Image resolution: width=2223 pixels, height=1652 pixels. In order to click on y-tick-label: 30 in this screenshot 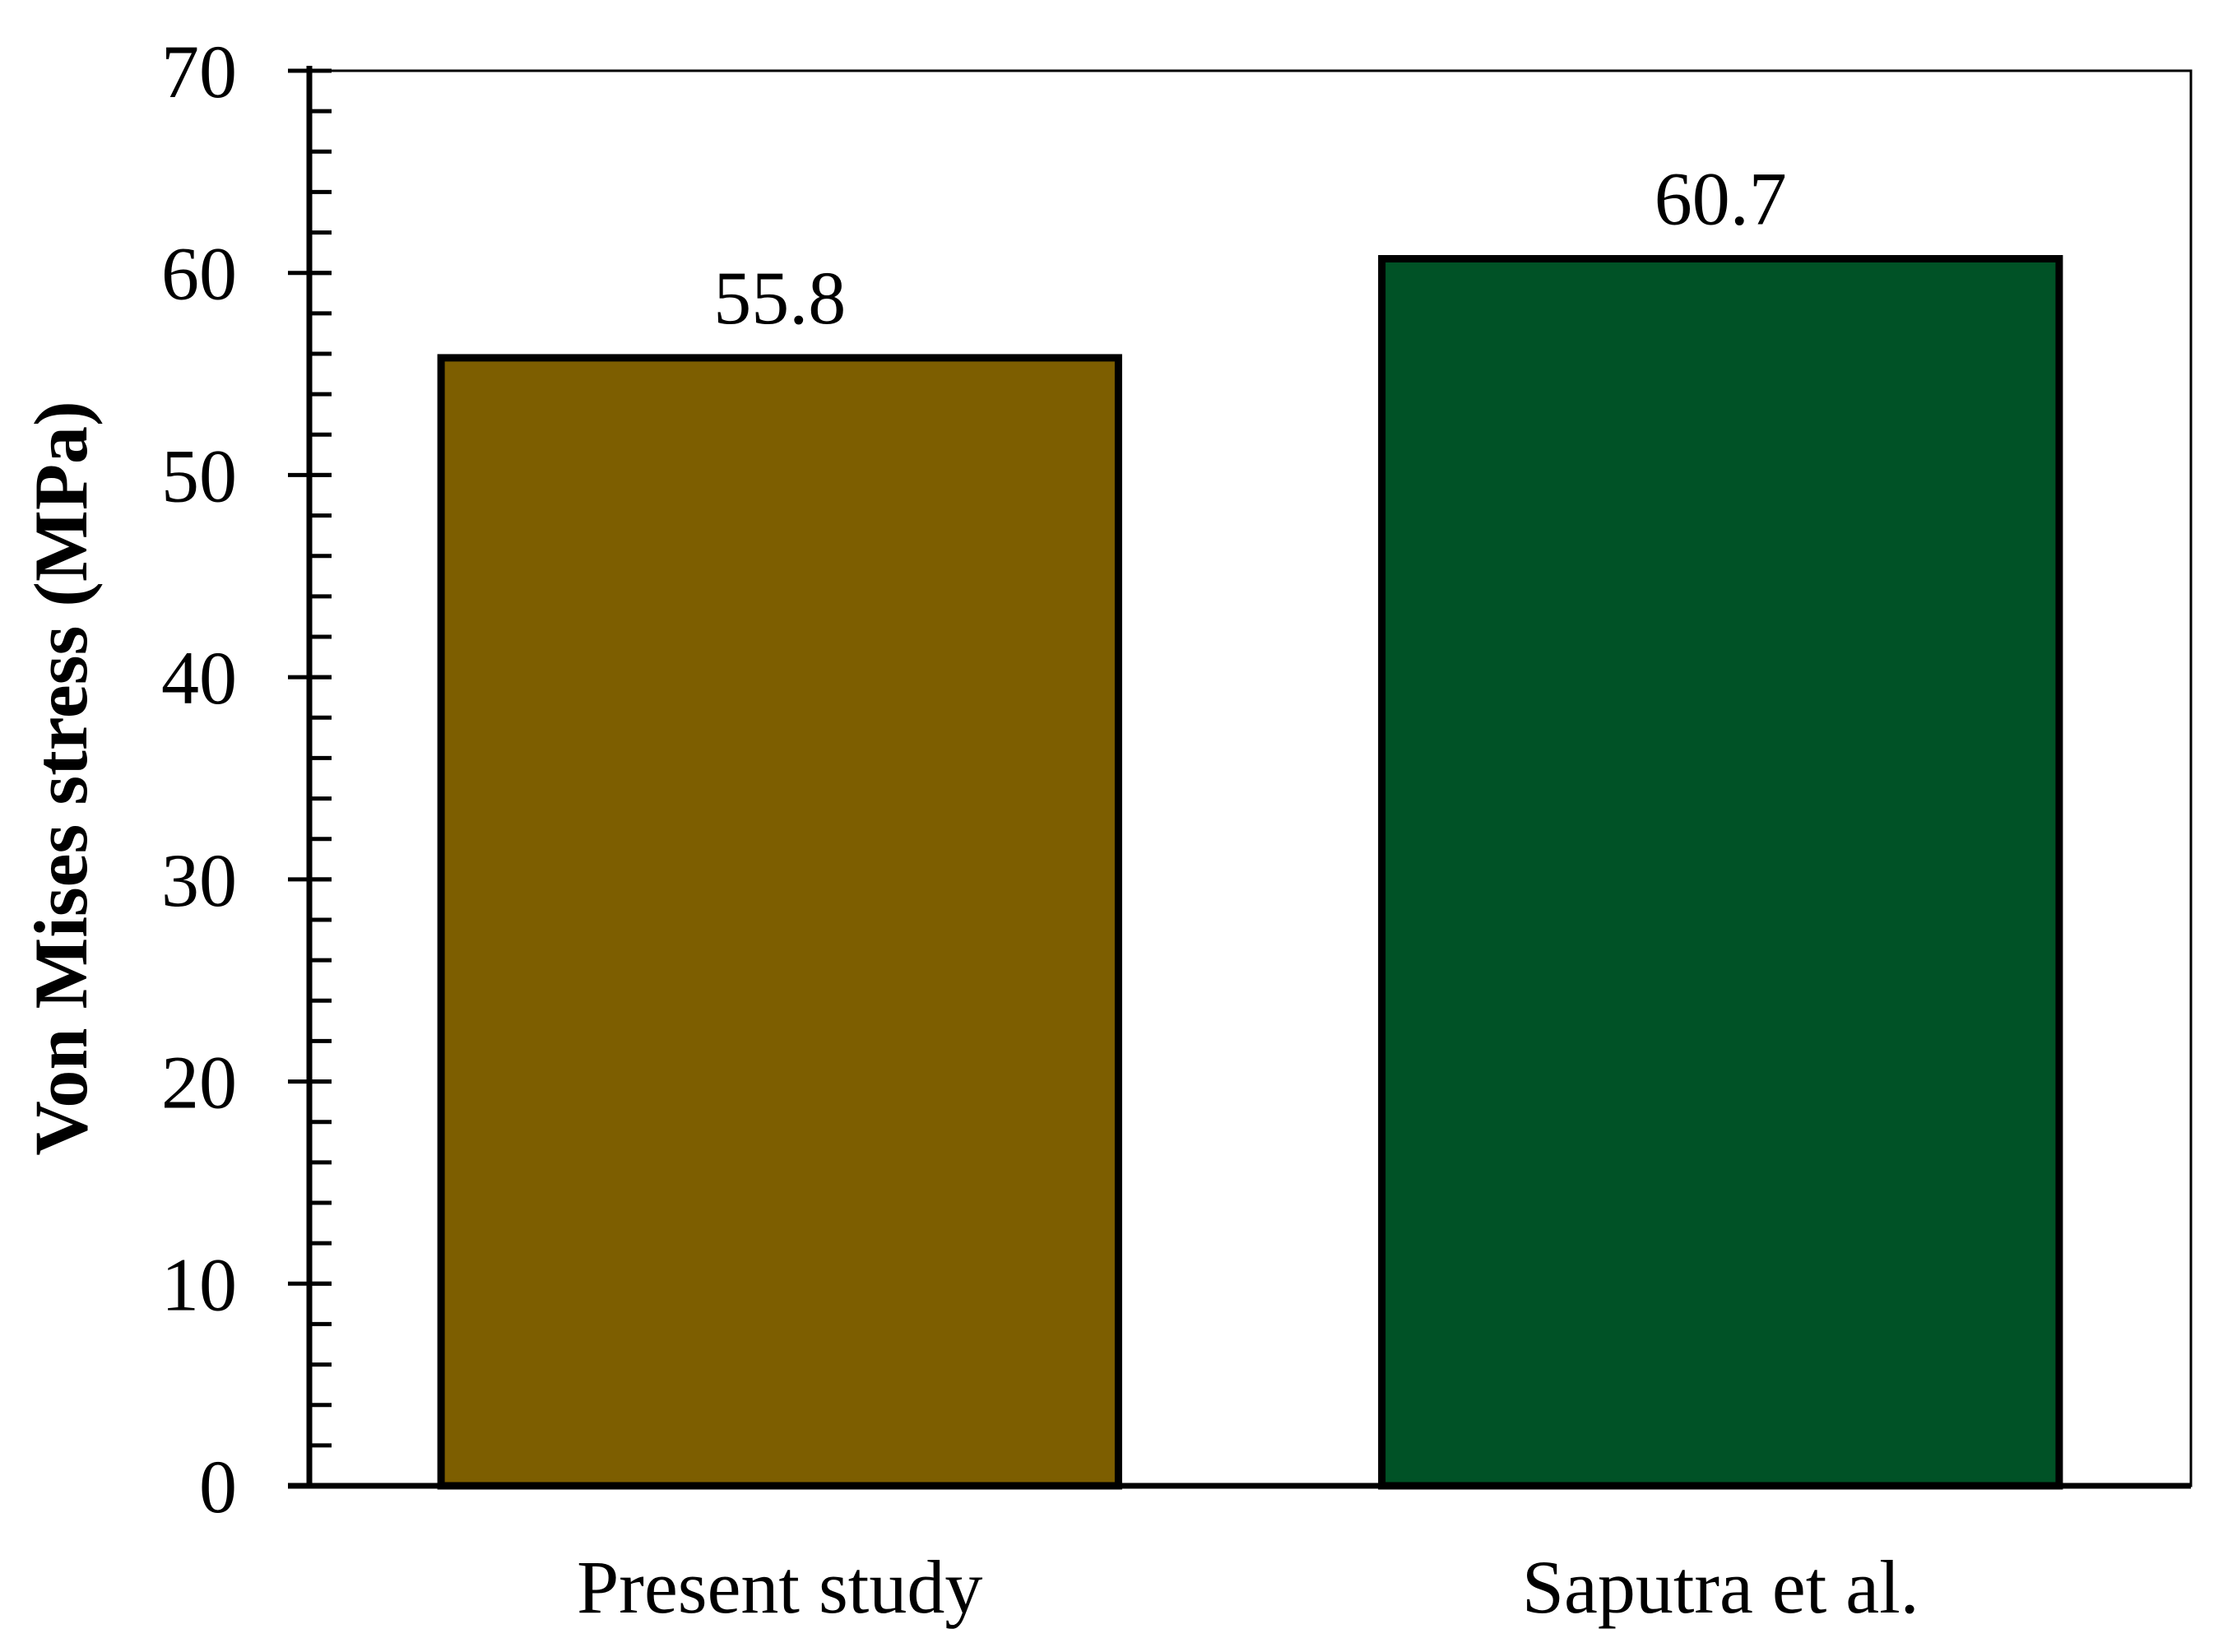, I will do `click(199, 880)`.